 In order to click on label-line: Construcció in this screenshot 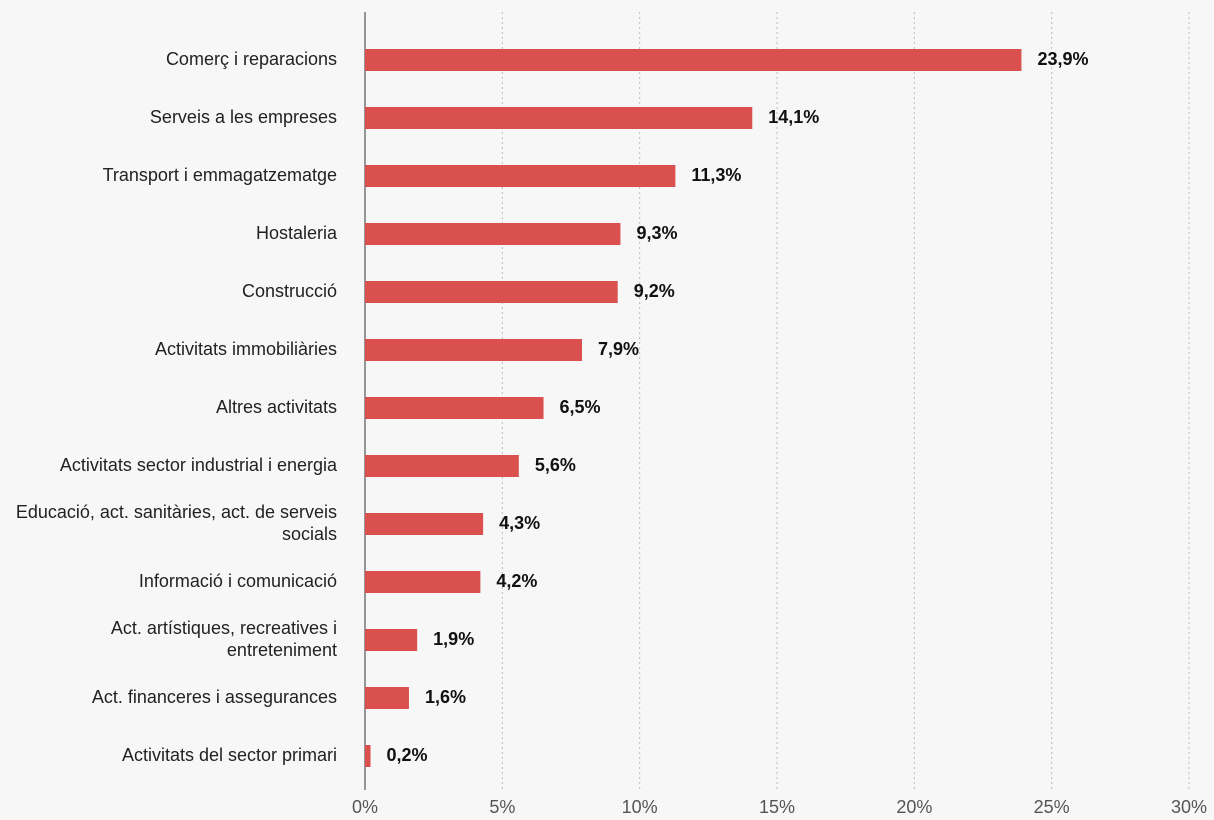, I will do `click(289, 291)`.